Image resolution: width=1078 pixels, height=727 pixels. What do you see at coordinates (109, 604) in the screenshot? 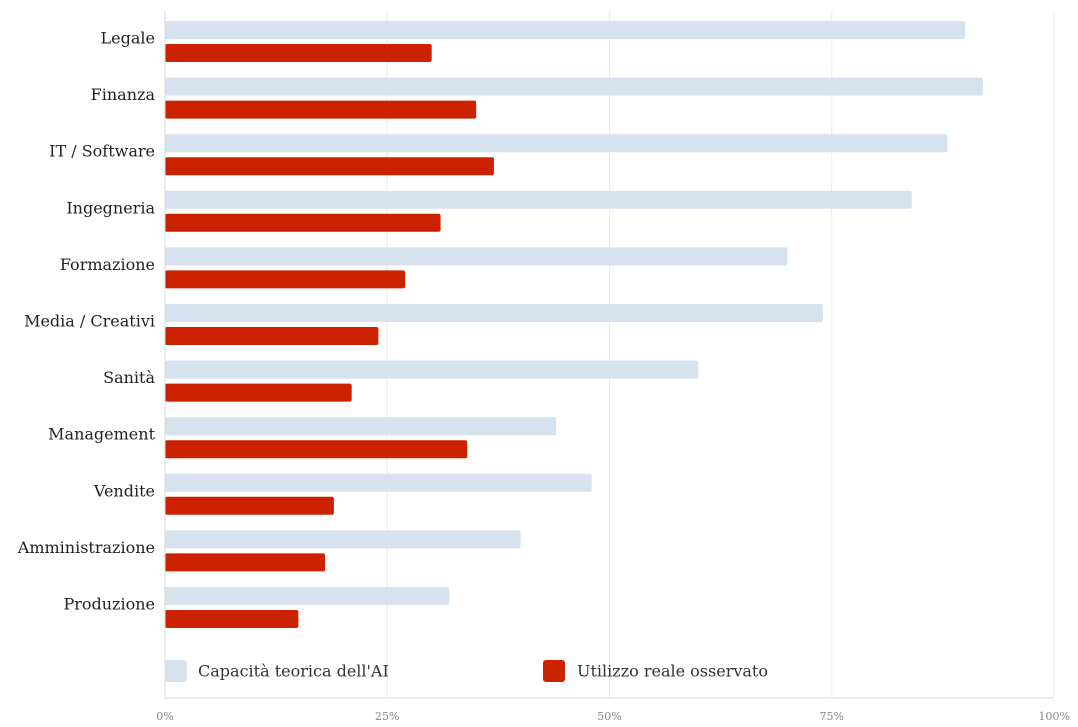
I see `category-label: Produzione` at bounding box center [109, 604].